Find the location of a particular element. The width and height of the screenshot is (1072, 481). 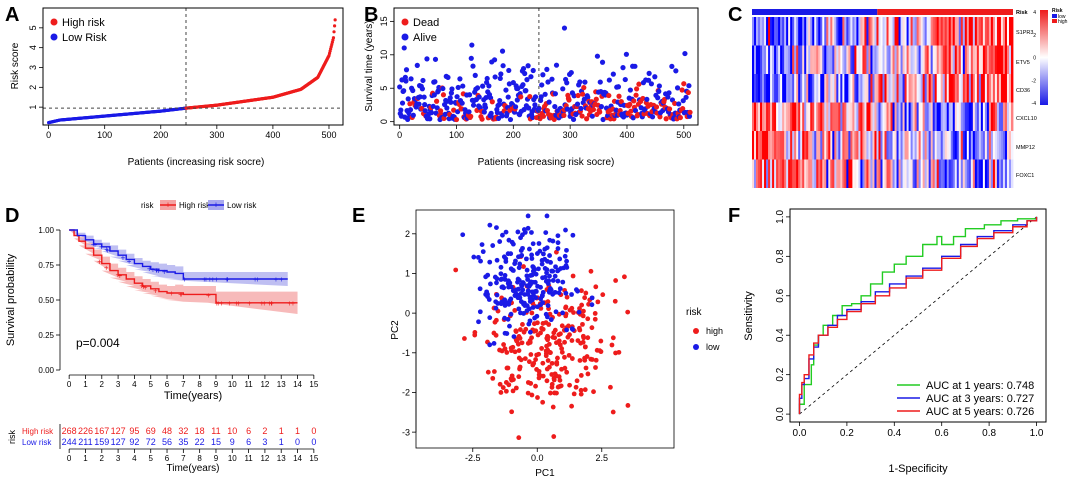

km-legend-label-high: High risk is located at coordinates (195, 205).